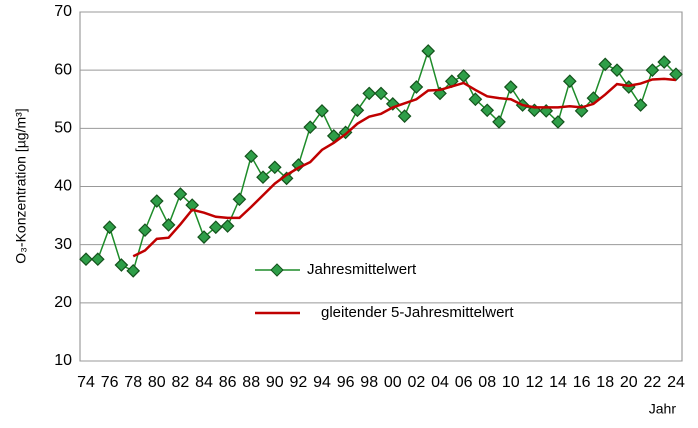  What do you see at coordinates (133, 382) in the screenshot?
I see `x-tick-label: 78` at bounding box center [133, 382].